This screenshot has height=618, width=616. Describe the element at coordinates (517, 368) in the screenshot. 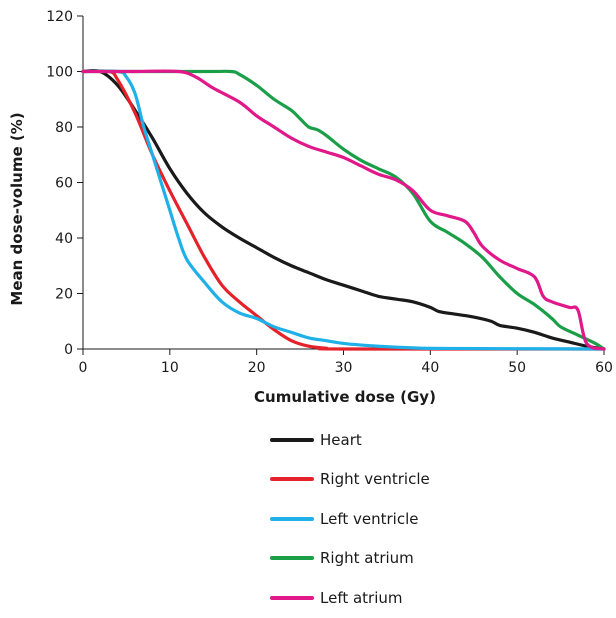

I see `x-tick-label: 50` at that location.